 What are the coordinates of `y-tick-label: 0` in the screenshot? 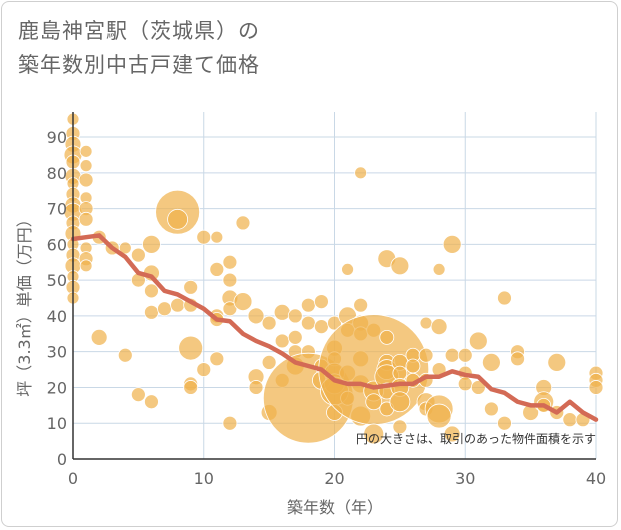 It's located at (62, 459).